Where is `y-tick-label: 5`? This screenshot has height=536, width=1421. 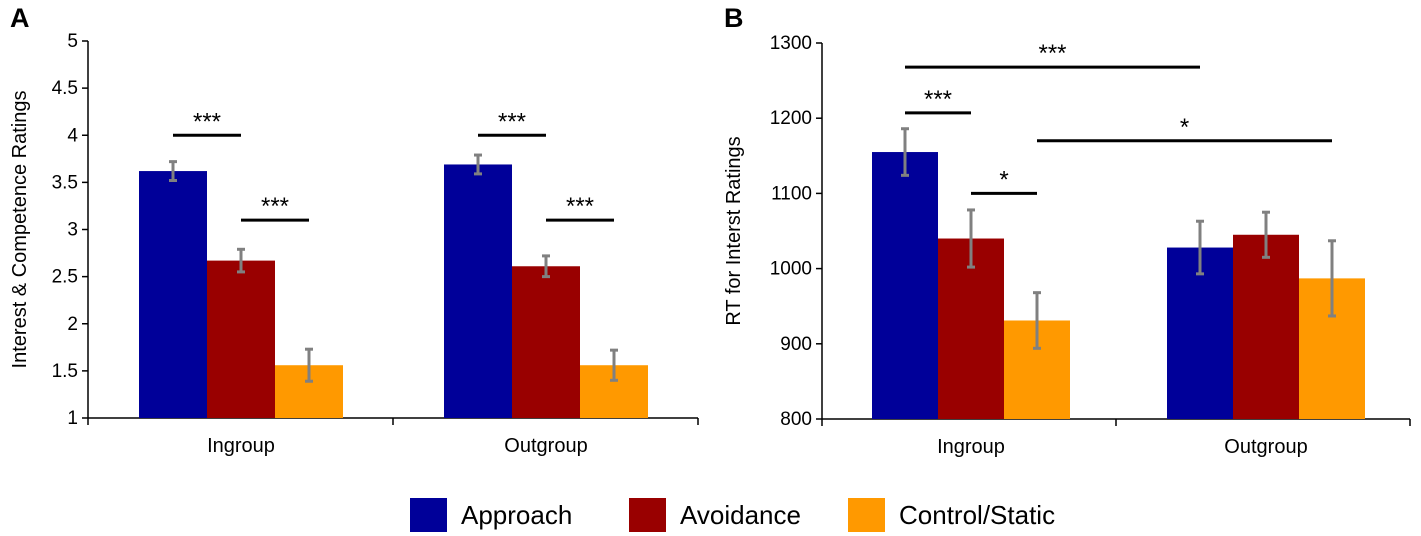 y-tick-label: 5 is located at coordinates (72, 41).